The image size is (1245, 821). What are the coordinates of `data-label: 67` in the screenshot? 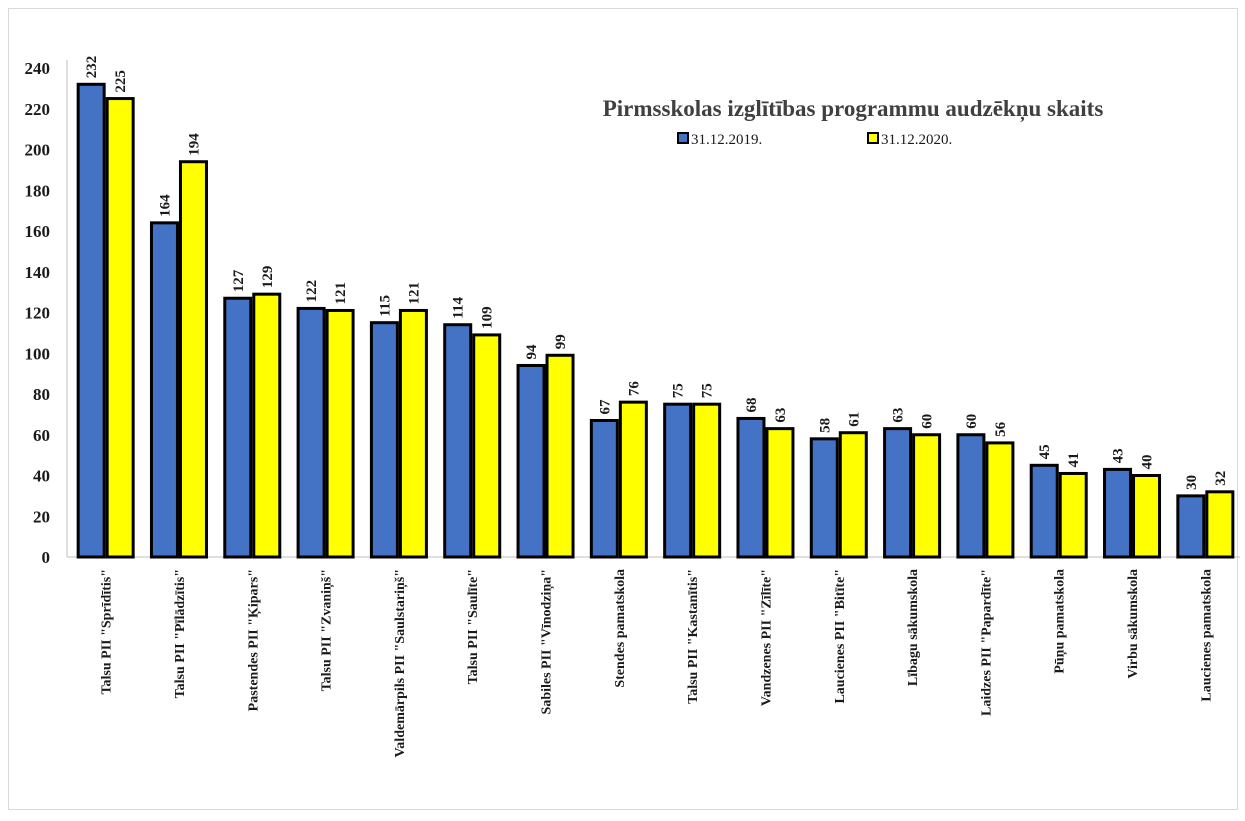 It's located at (605, 407).